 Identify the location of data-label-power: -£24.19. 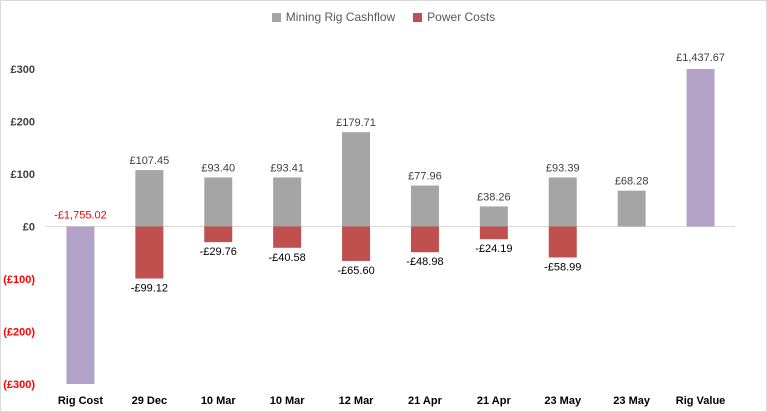
(493, 249).